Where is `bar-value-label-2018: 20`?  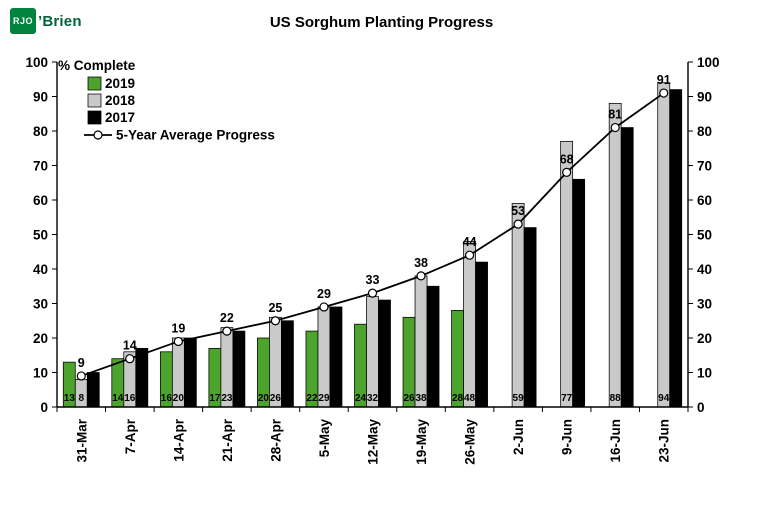
bar-value-label-2018: 20 is located at coordinates (179, 398).